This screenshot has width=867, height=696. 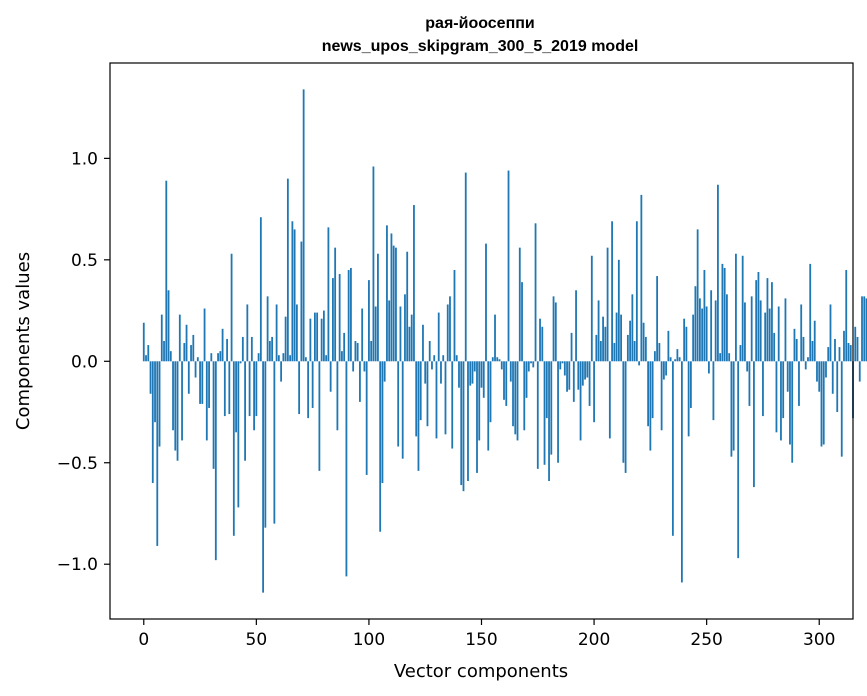 What do you see at coordinates (84, 261) in the screenshot?
I see `y-tick-label: 0.5` at bounding box center [84, 261].